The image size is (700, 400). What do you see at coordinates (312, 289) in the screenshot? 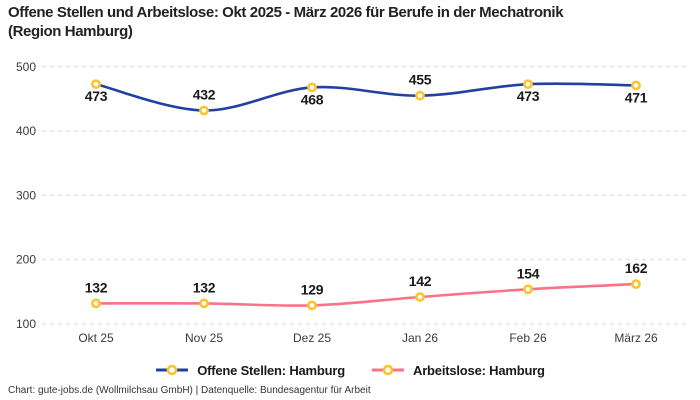
I see `data-point-label: 129` at bounding box center [312, 289].